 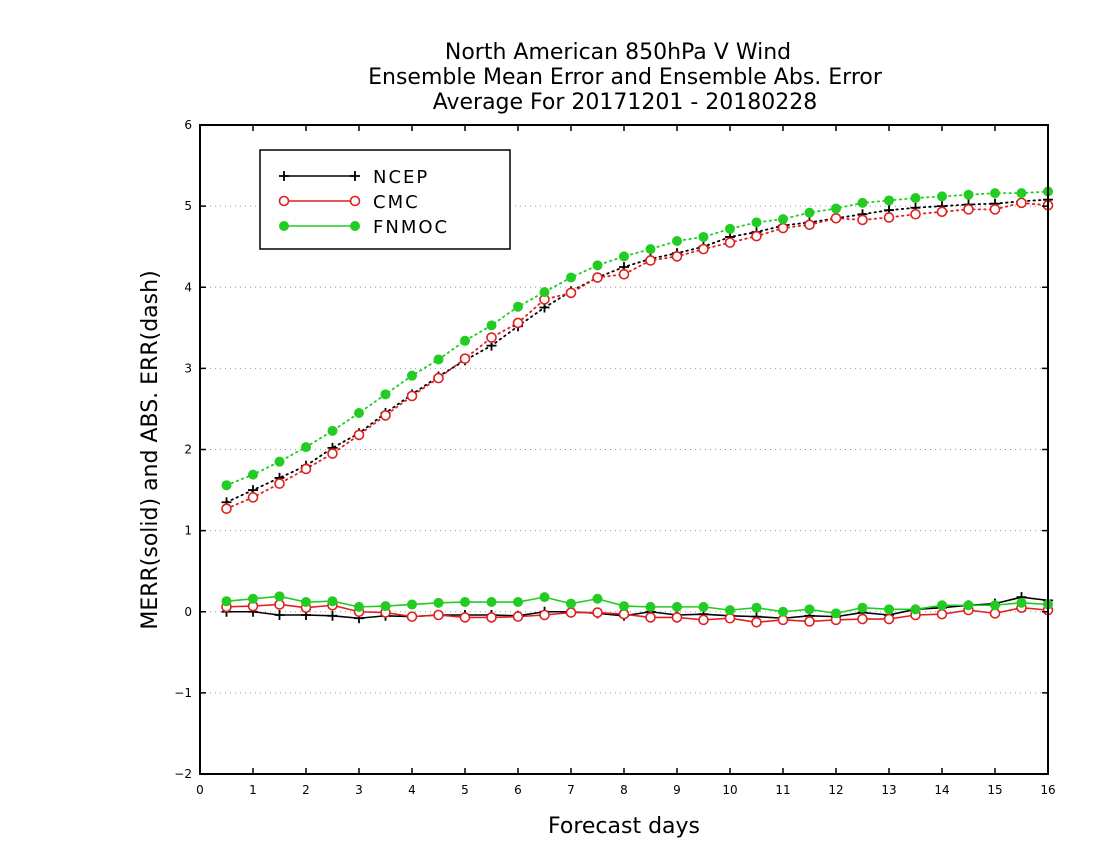 What do you see at coordinates (396, 202) in the screenshot?
I see `legend-label-cmc: CMC` at bounding box center [396, 202].